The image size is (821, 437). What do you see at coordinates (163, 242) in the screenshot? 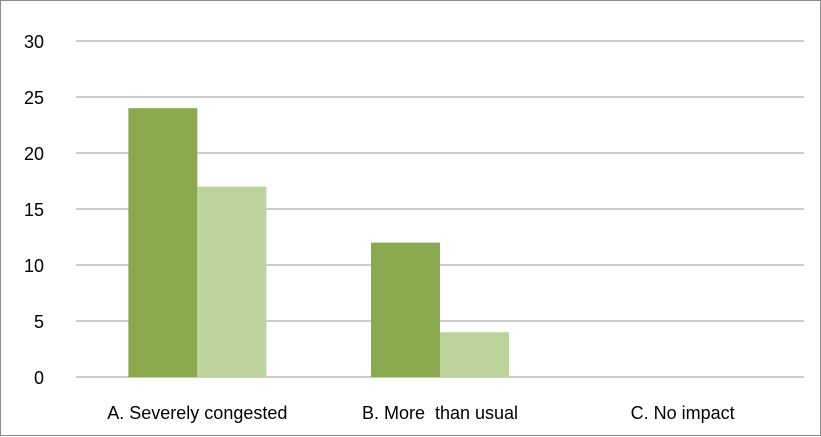
I see `bar-series1-cat1` at bounding box center [163, 242].